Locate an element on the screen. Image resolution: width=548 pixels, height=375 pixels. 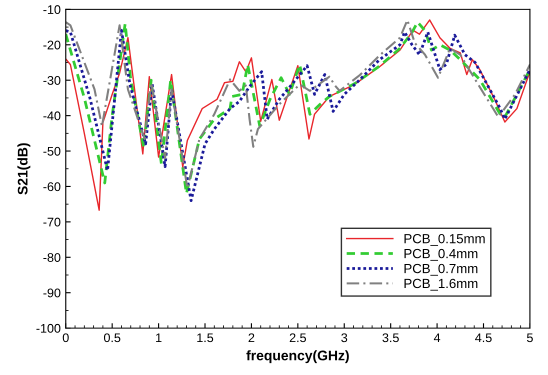
x-tick-label: 1.5 is located at coordinates (205, 337).